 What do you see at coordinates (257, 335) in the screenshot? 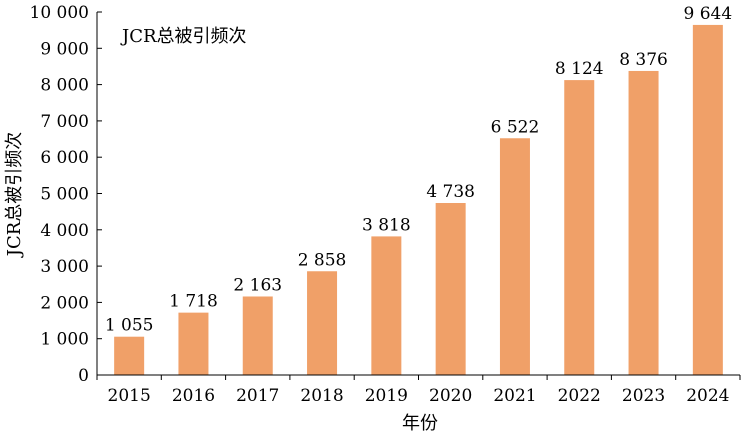
I see `bar-2017` at bounding box center [257, 335].